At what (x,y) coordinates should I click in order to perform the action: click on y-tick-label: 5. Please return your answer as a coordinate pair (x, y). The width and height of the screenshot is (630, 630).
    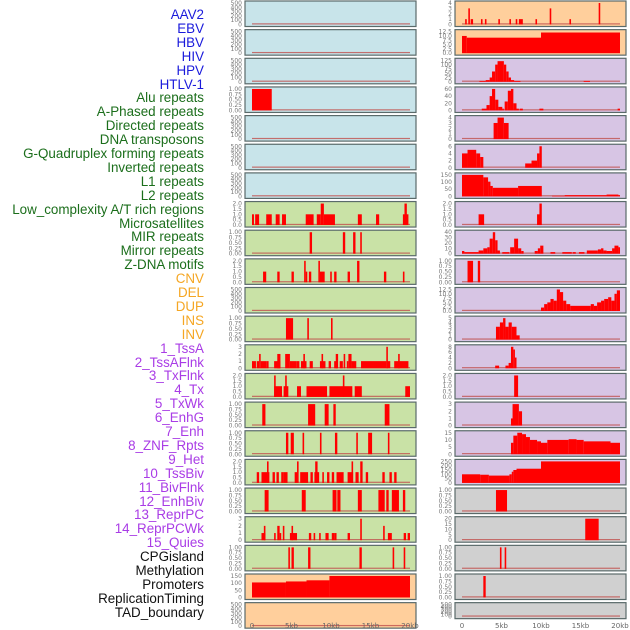
    Looking at the image, I should click on (450, 535).